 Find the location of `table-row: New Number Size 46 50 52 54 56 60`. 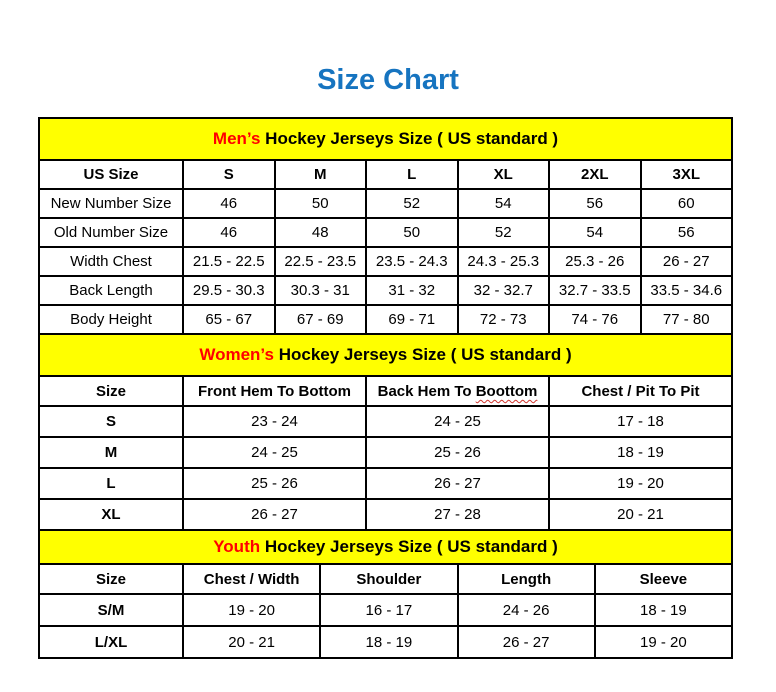

table-row: New Number Size 46 50 52 54 56 60 is located at coordinates (385, 204).